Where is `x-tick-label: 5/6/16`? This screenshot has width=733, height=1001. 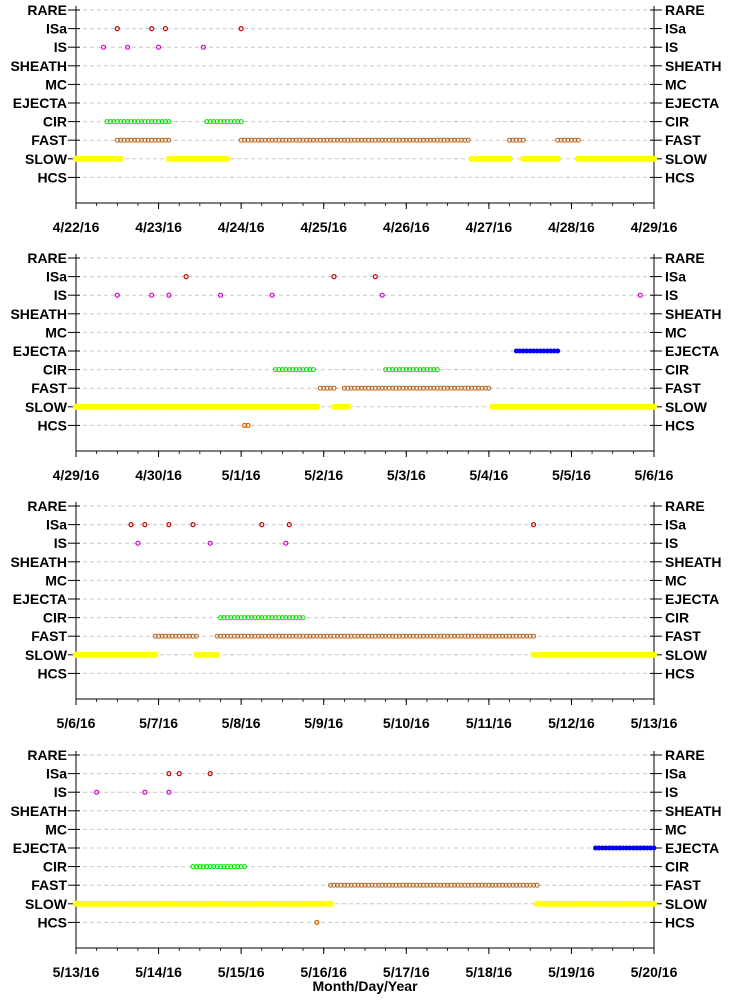 x-tick-label: 5/6/16 is located at coordinates (654, 475).